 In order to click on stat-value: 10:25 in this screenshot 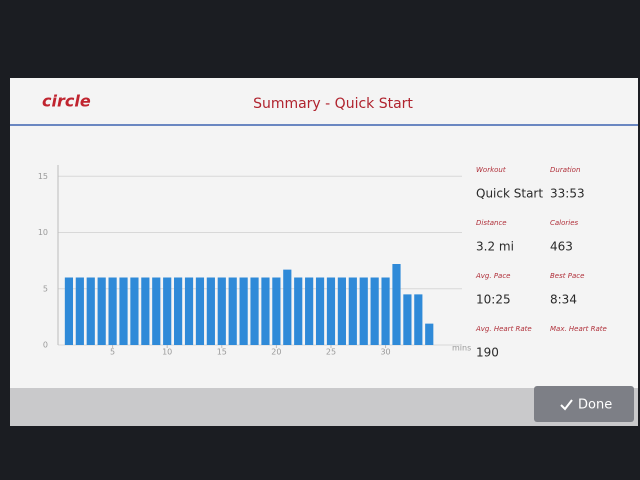, I will do `click(493, 300)`.